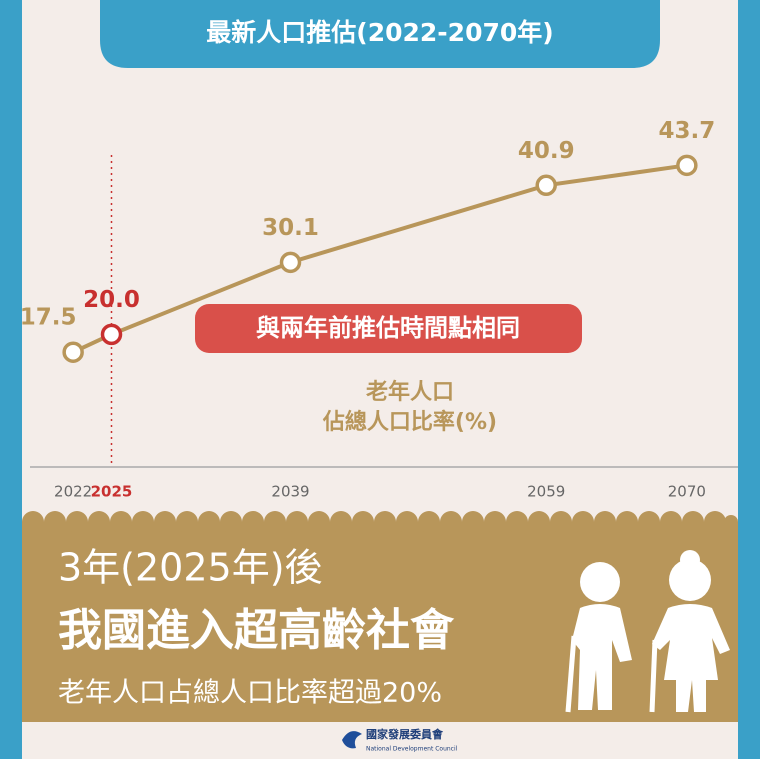 The image size is (760, 763). Describe the element at coordinates (250, 693) in the screenshot. I see `banner-line3: 老年人口占總人口比率超過20%` at that location.